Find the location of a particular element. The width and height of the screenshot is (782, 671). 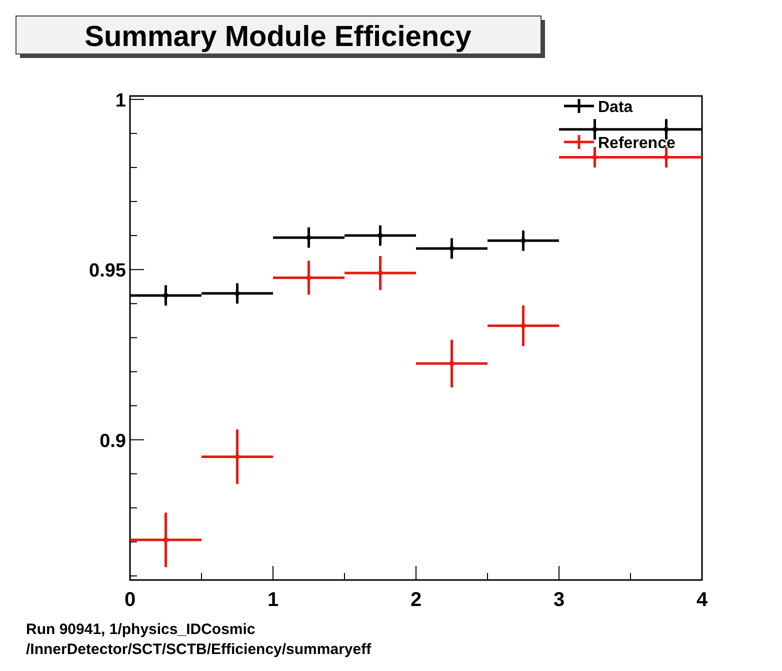

chart-title: Summary Module Efficiency is located at coordinates (278, 37).